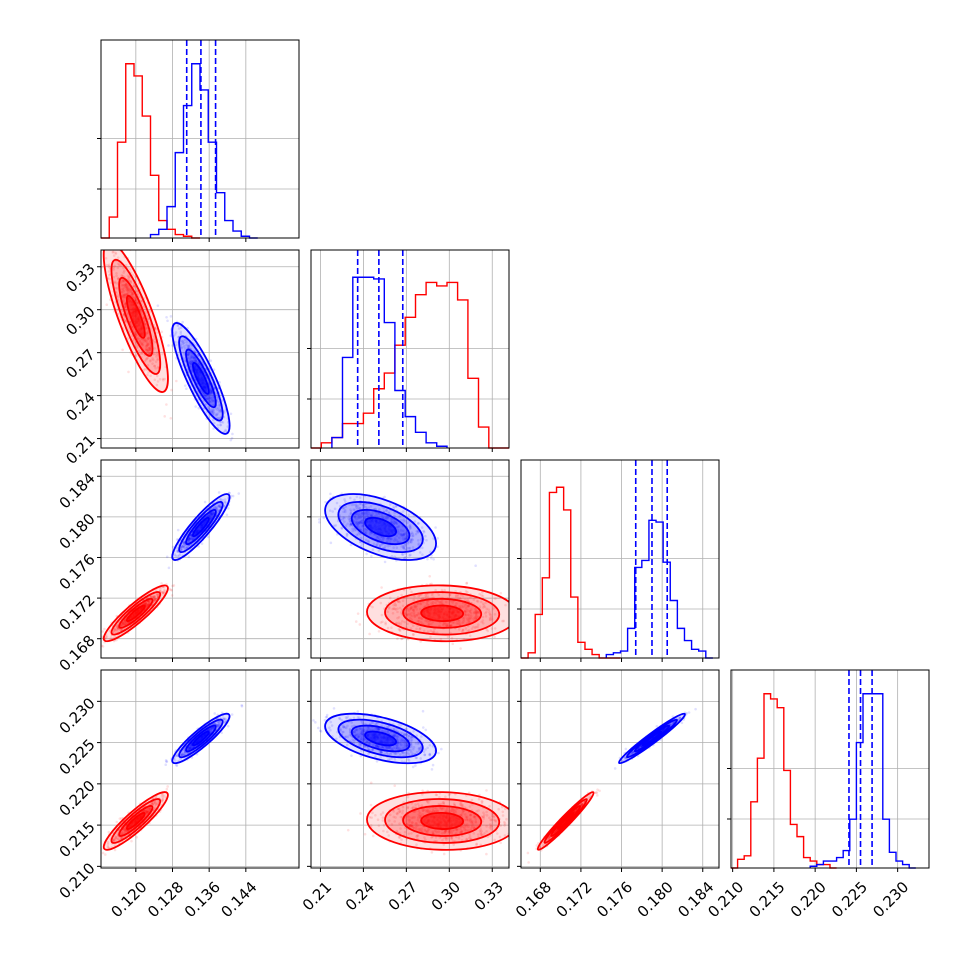  I want to click on contour-blue, so click(200, 527).